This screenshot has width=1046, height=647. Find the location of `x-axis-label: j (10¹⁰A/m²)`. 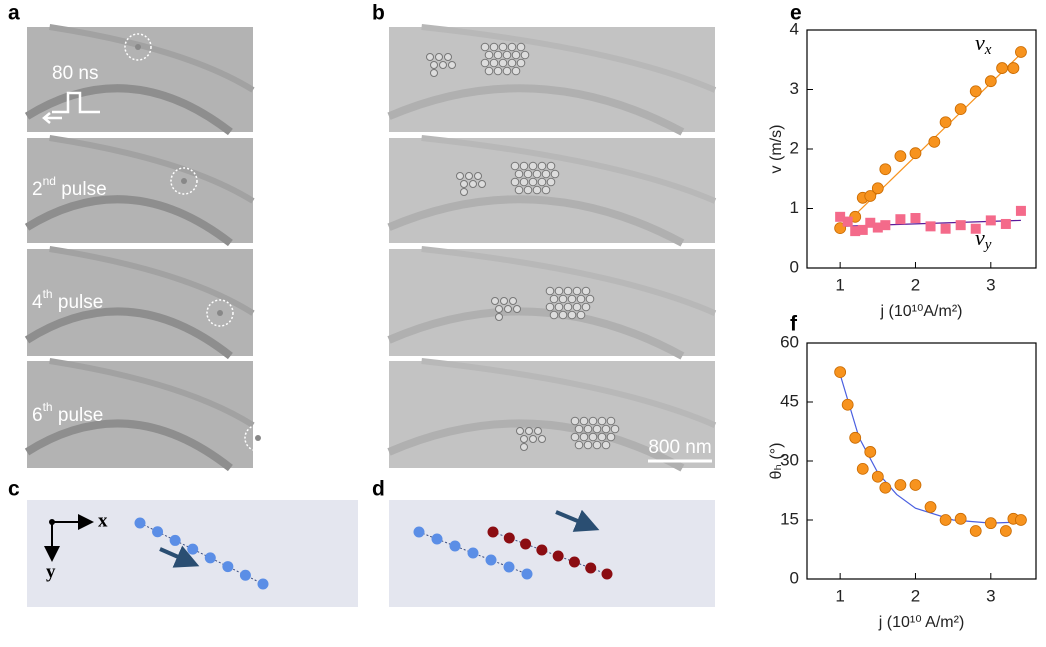

x-axis-label: j (10¹⁰A/m²) is located at coordinates (921, 311).